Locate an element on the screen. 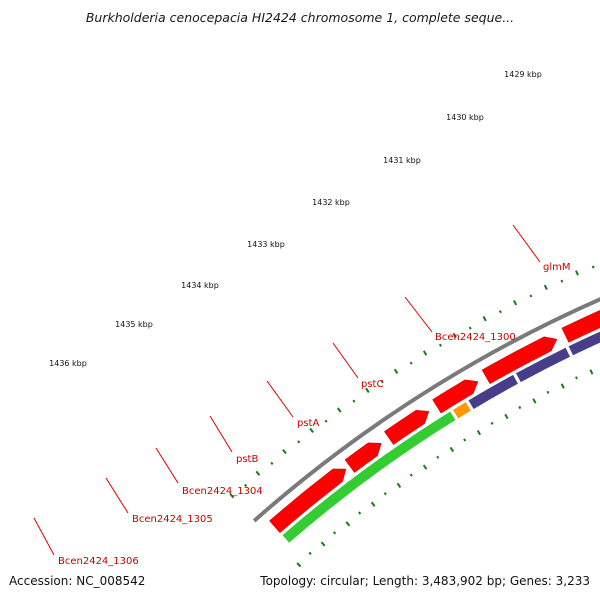  tick-label: 1433 kbp is located at coordinates (266, 244).